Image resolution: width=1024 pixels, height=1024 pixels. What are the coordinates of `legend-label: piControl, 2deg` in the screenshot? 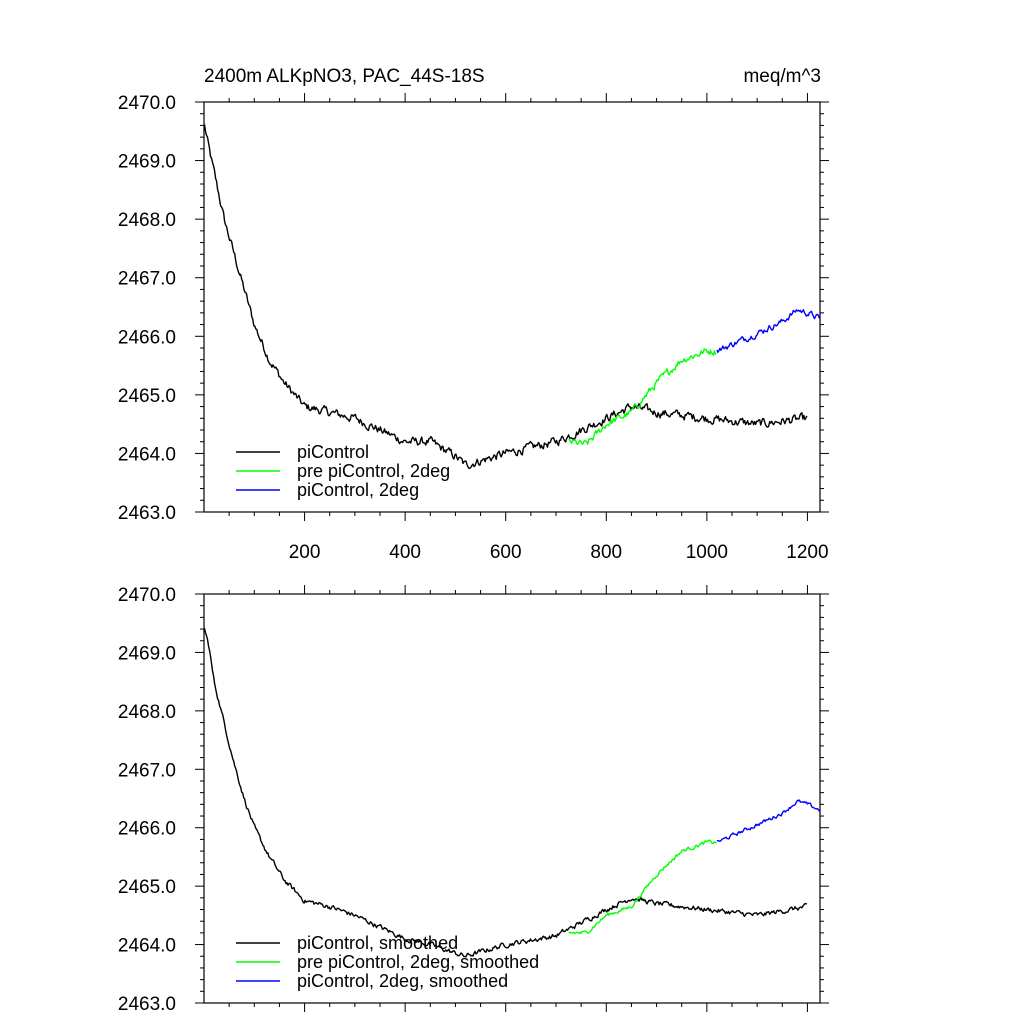 It's located at (358, 490).